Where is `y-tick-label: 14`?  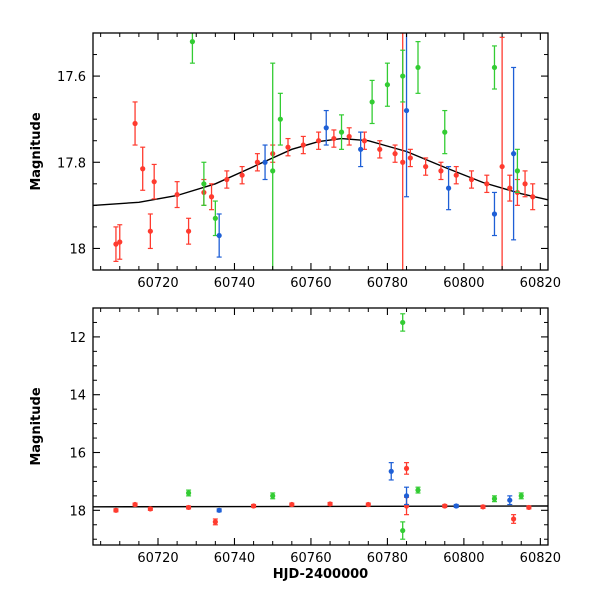 y-tick-label: 14 is located at coordinates (77, 396).